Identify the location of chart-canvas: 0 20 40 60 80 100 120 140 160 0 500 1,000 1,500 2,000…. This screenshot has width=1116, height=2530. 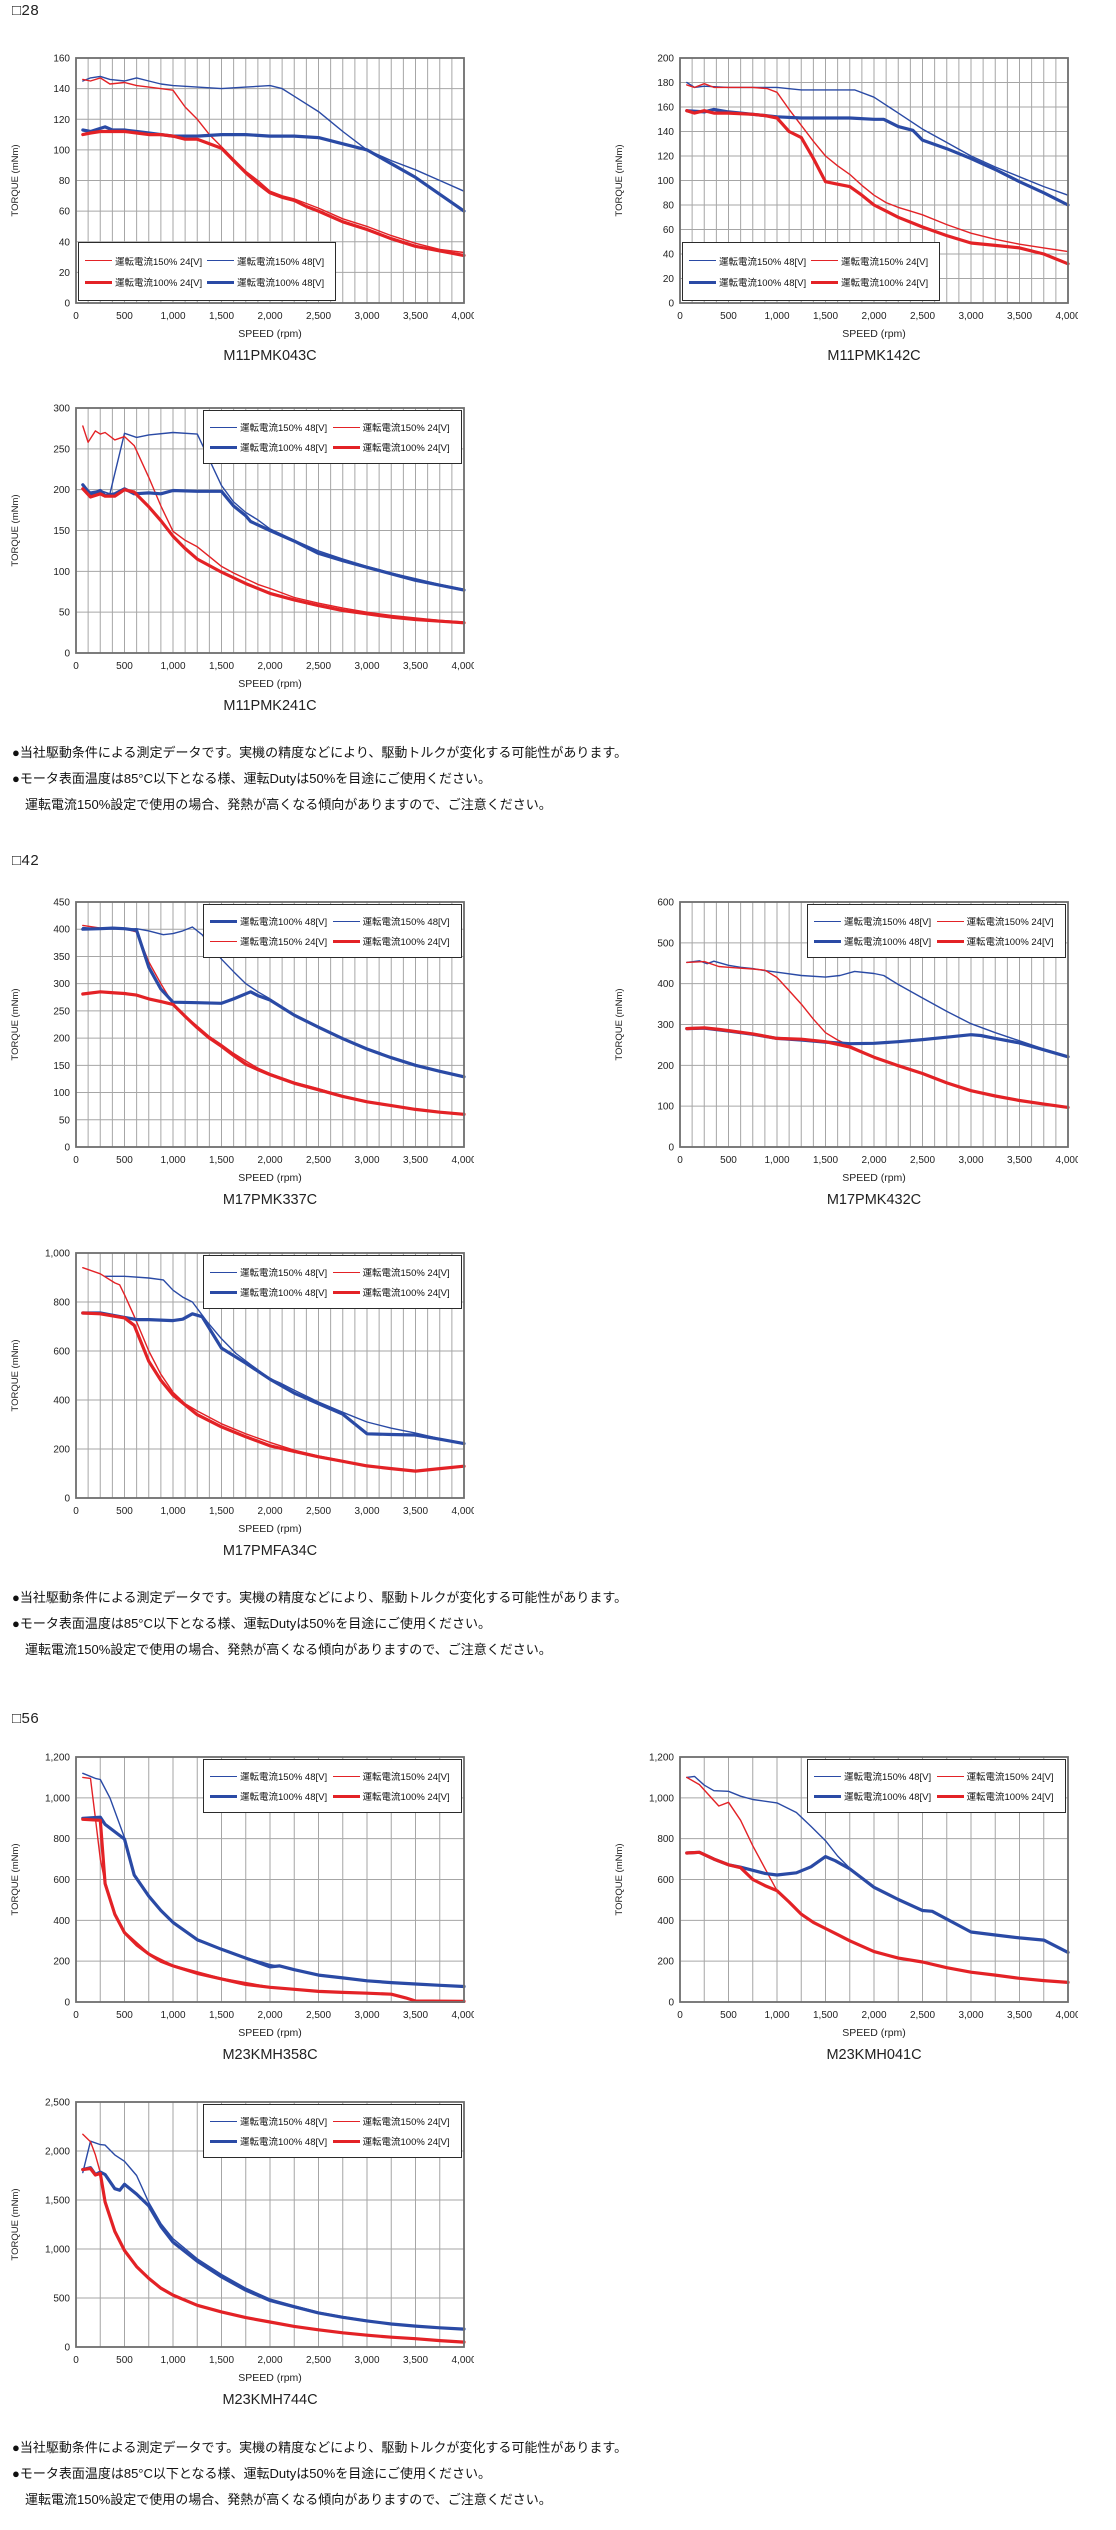
(242, 197).